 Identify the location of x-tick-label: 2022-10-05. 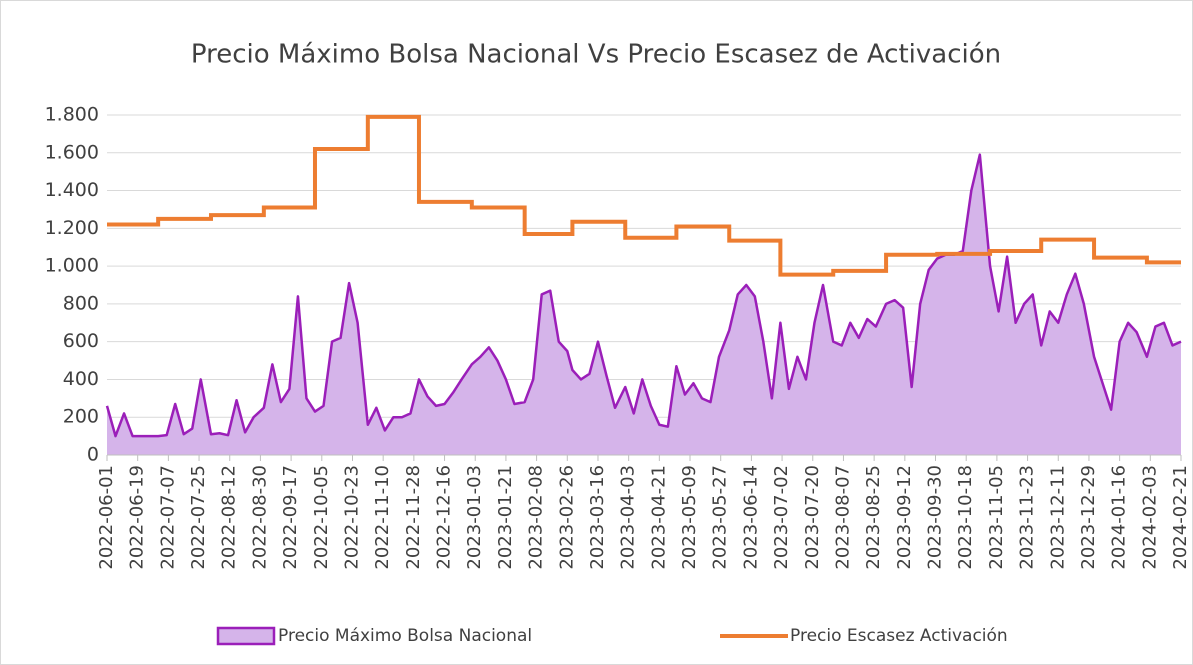
(321, 517).